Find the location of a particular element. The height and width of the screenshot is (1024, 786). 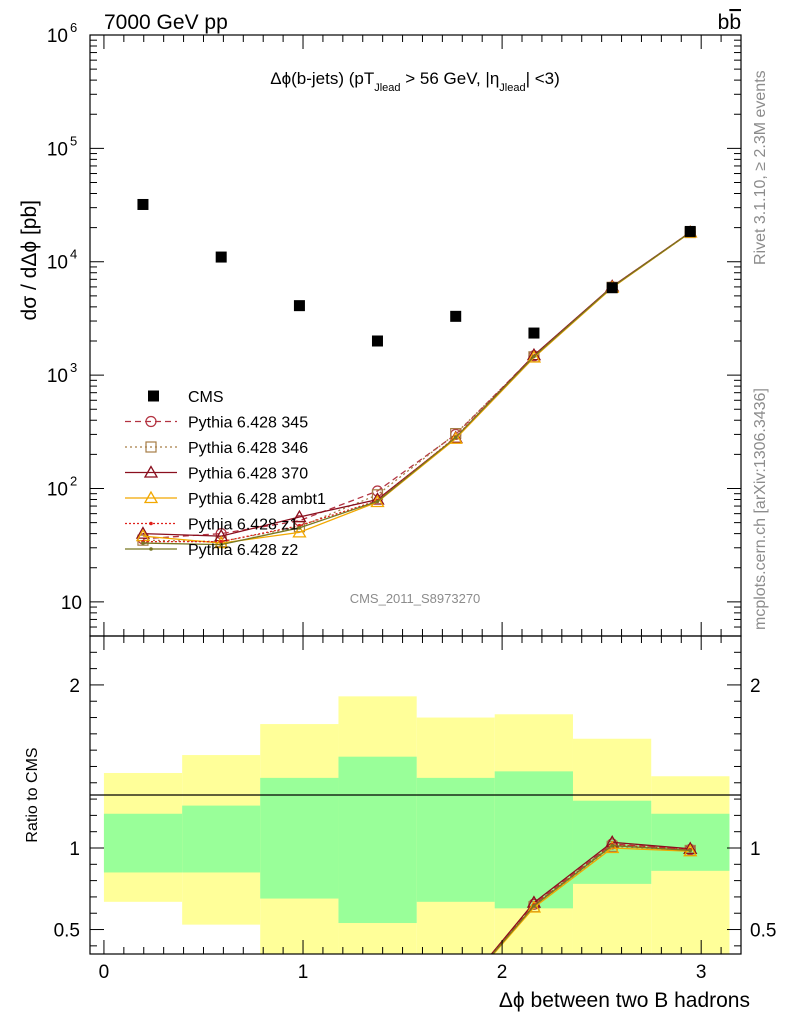

y-tick-exponent: 3 is located at coordinates (73, 367).